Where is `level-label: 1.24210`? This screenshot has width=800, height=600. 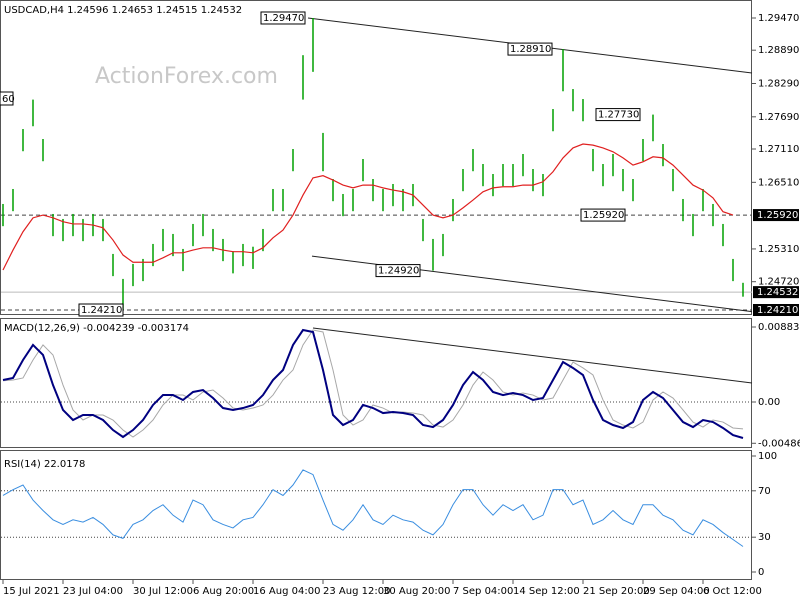
level-label: 1.24210 is located at coordinates (777, 310).